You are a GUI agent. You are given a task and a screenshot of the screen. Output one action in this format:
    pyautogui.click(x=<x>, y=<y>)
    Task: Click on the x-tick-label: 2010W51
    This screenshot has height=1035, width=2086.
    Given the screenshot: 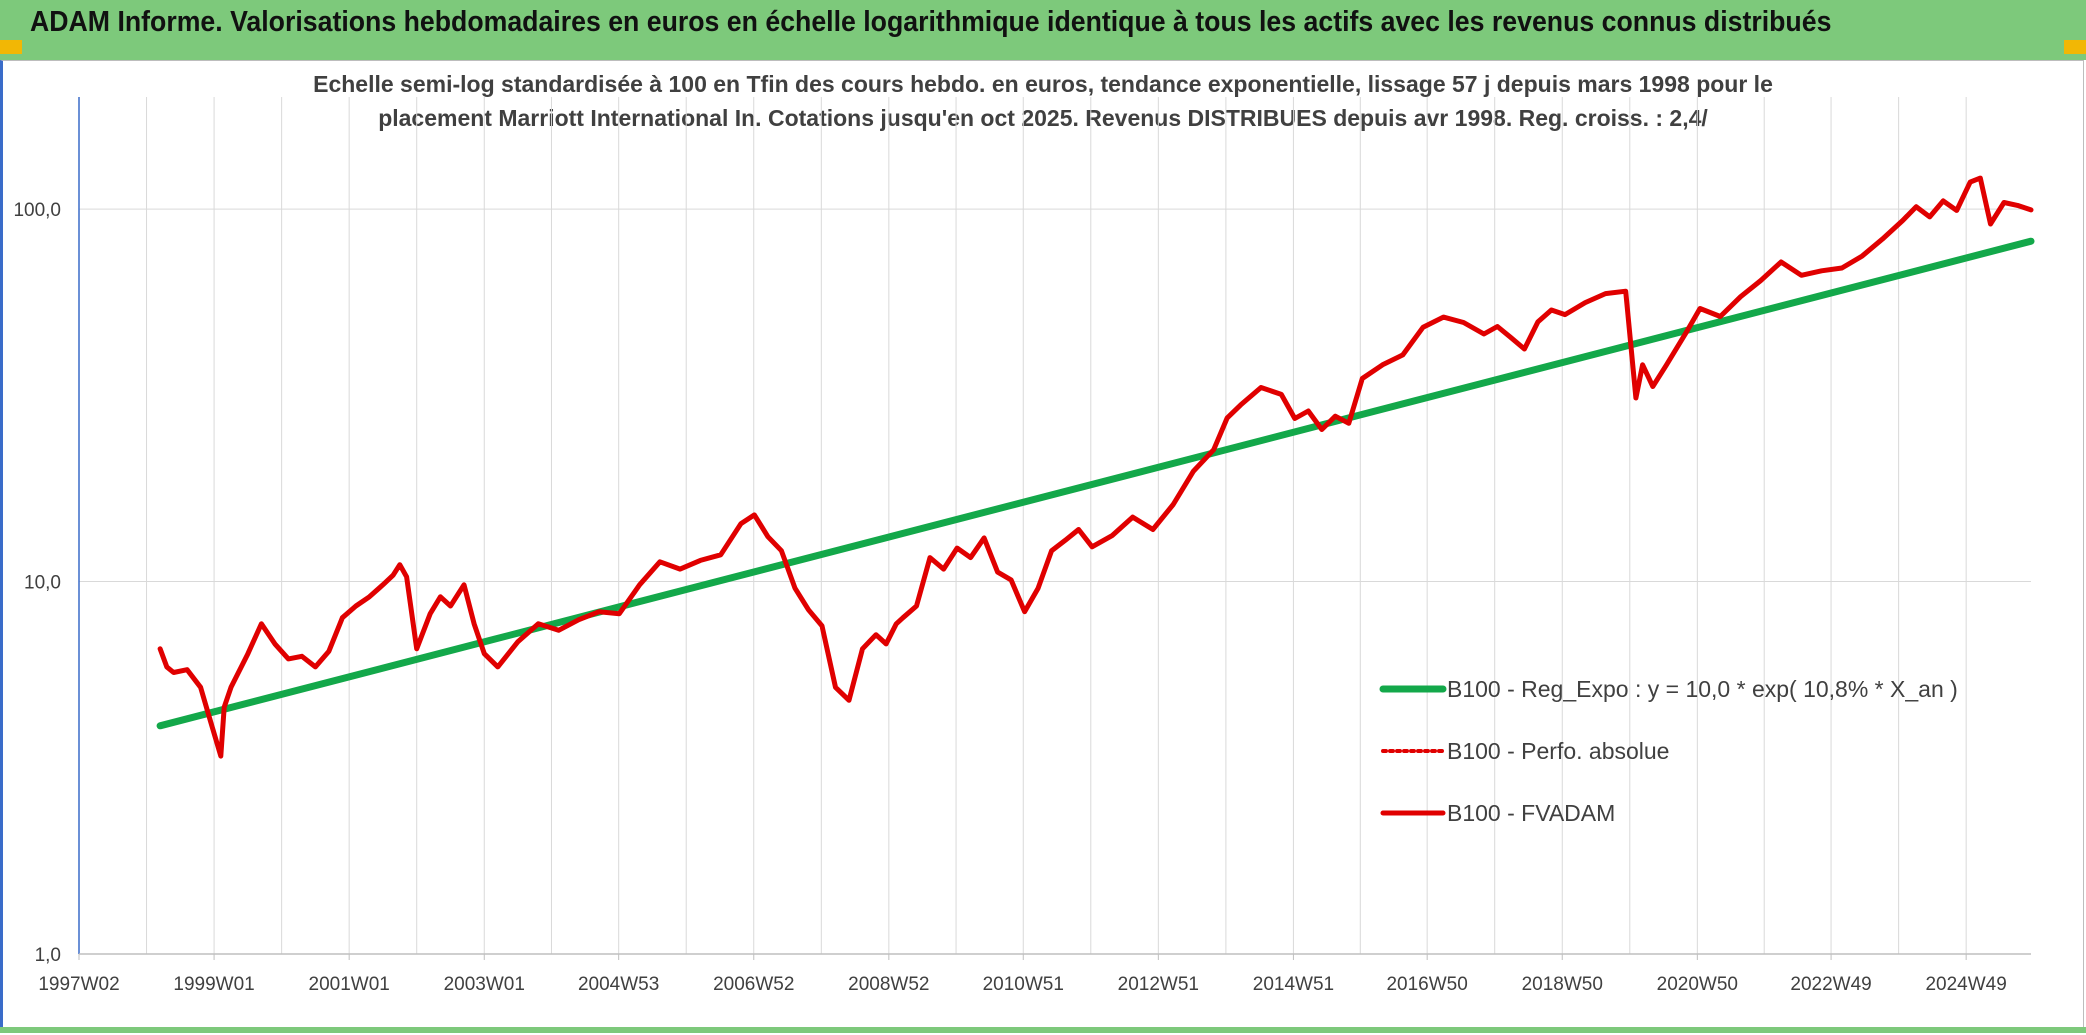 What is the action you would take?
    pyautogui.click(x=1023, y=984)
    